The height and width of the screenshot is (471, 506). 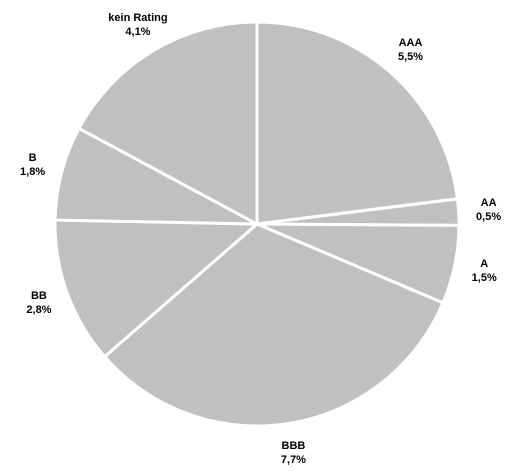 What do you see at coordinates (484, 264) in the screenshot?
I see `slice-label: A` at bounding box center [484, 264].